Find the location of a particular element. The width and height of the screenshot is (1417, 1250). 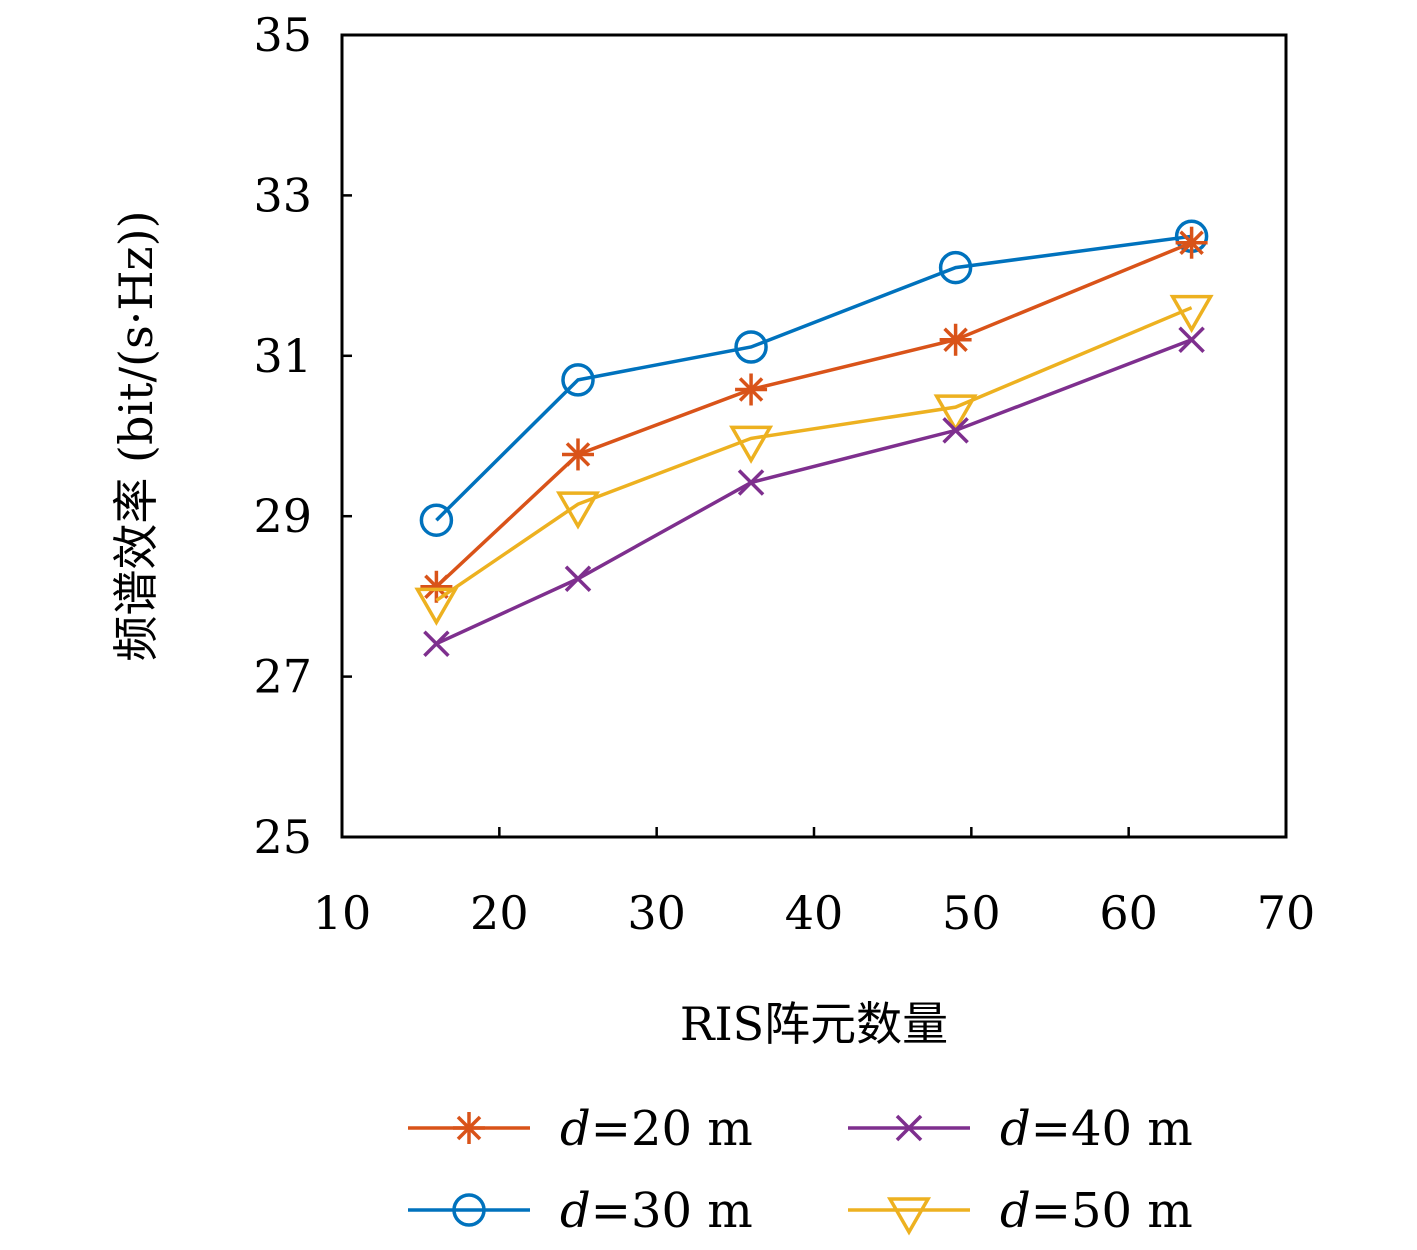

series-d-30-m is located at coordinates (814, 378).